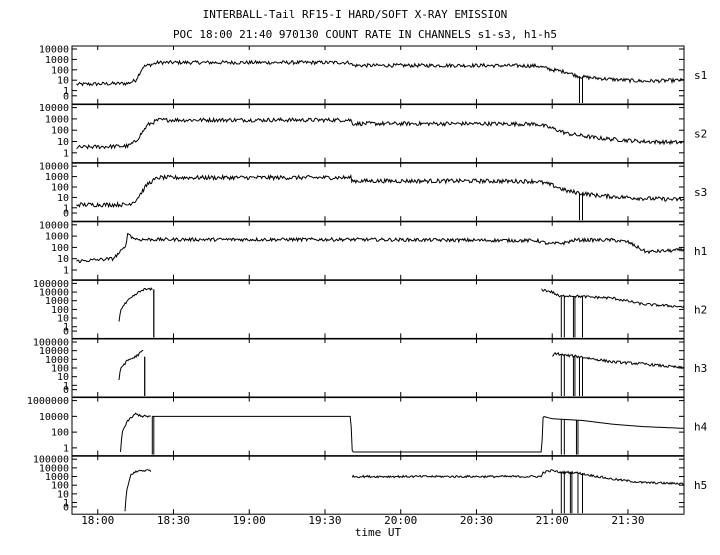  I want to click on panel-frame-s2, so click(378, 134).